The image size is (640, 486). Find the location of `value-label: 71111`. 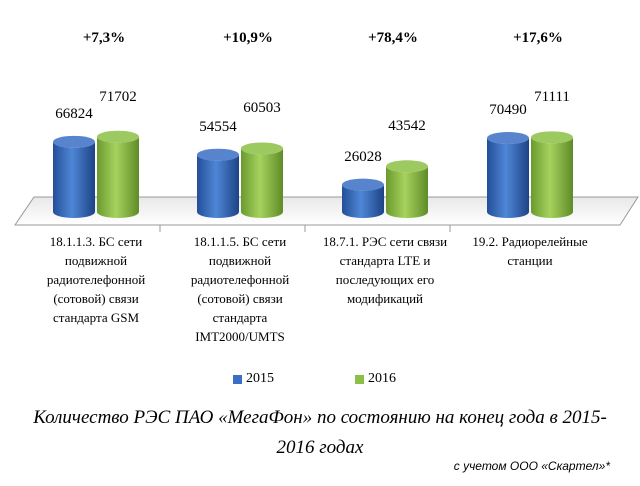

value-label: 71111 is located at coordinates (552, 97).